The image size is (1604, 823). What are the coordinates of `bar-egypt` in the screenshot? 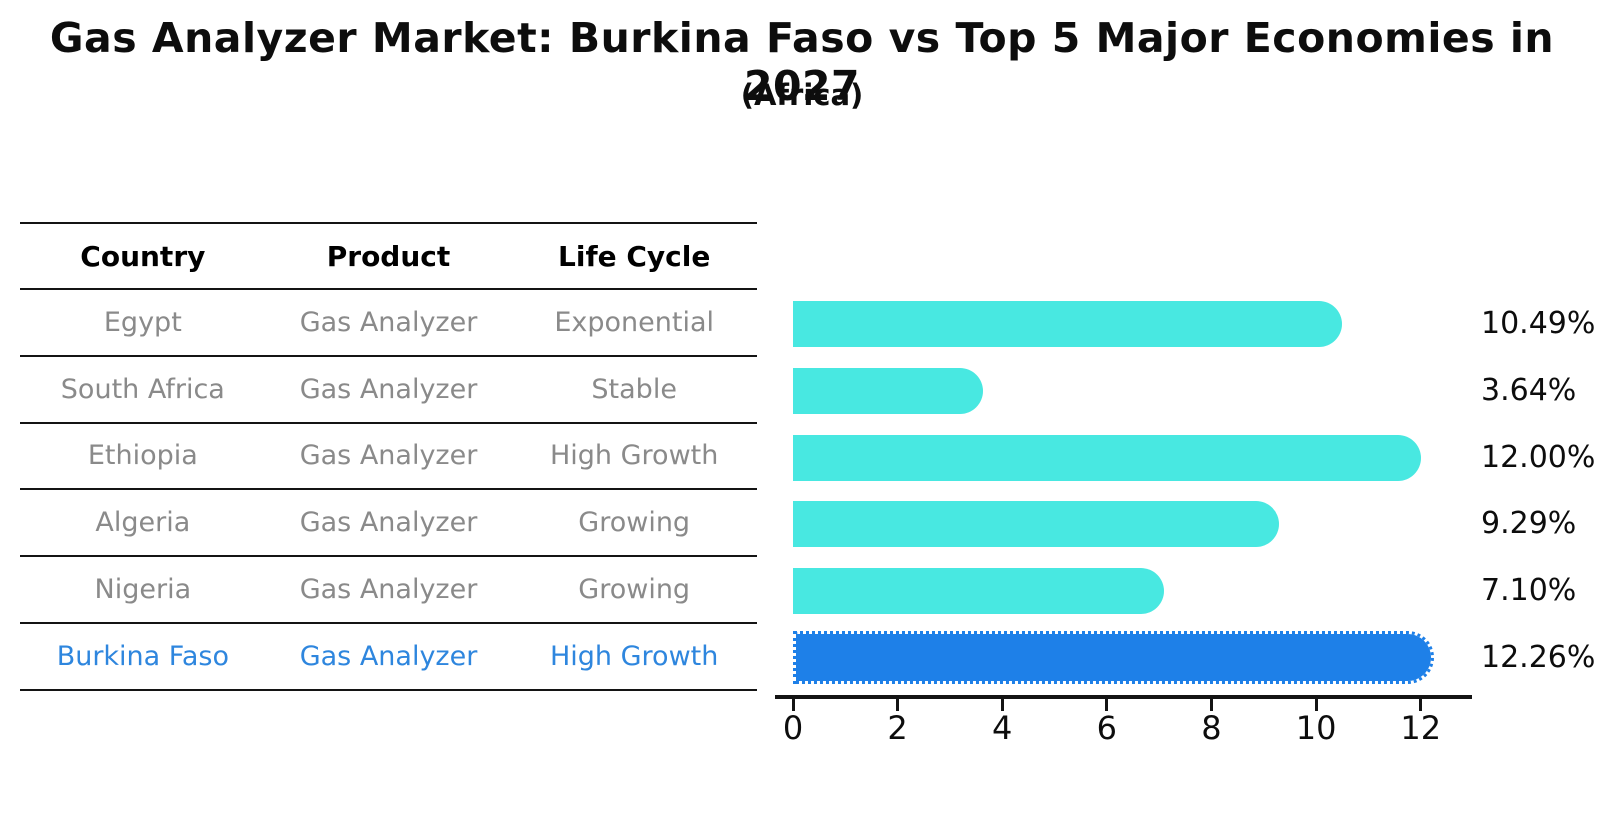 It's located at (1067, 324).